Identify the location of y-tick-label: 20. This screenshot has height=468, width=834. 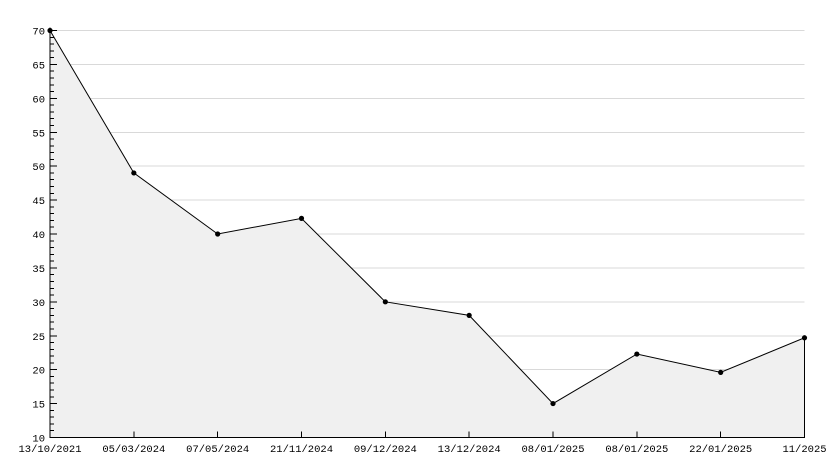
(38, 372).